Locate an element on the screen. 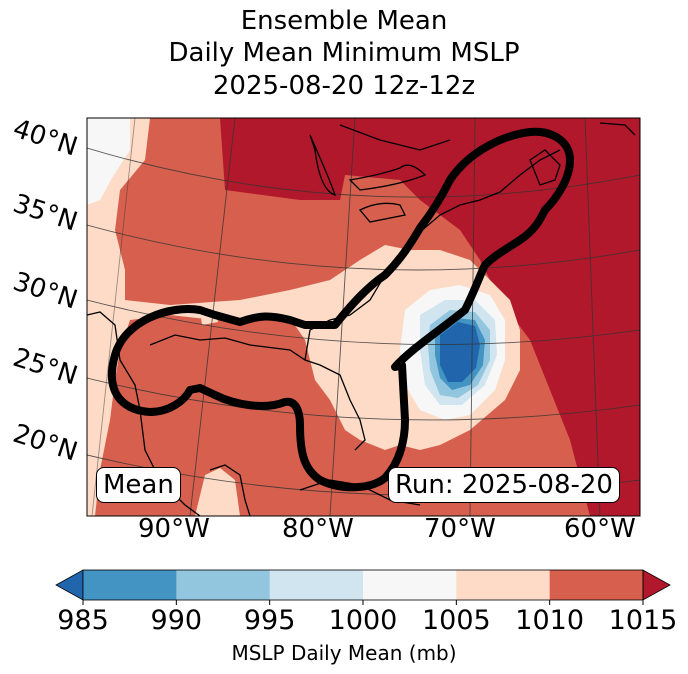 The image size is (688, 674). colorbar-tick-label: 990 is located at coordinates (176, 620).